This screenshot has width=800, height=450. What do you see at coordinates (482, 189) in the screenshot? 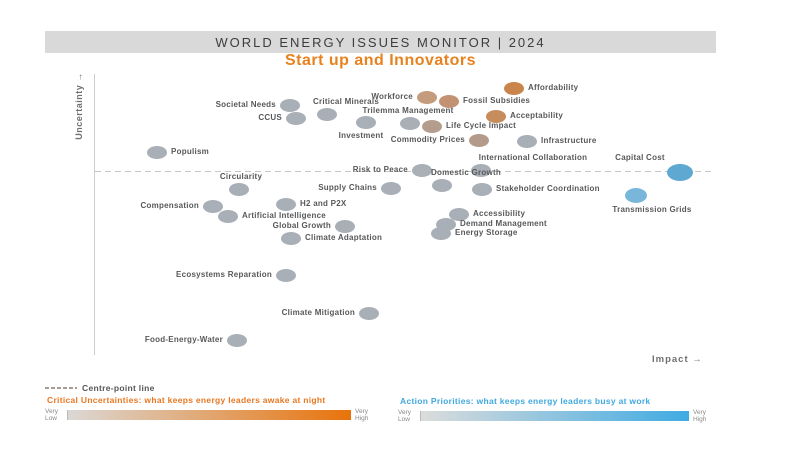
I see `bubble-stakeholder-coordination` at bounding box center [482, 189].